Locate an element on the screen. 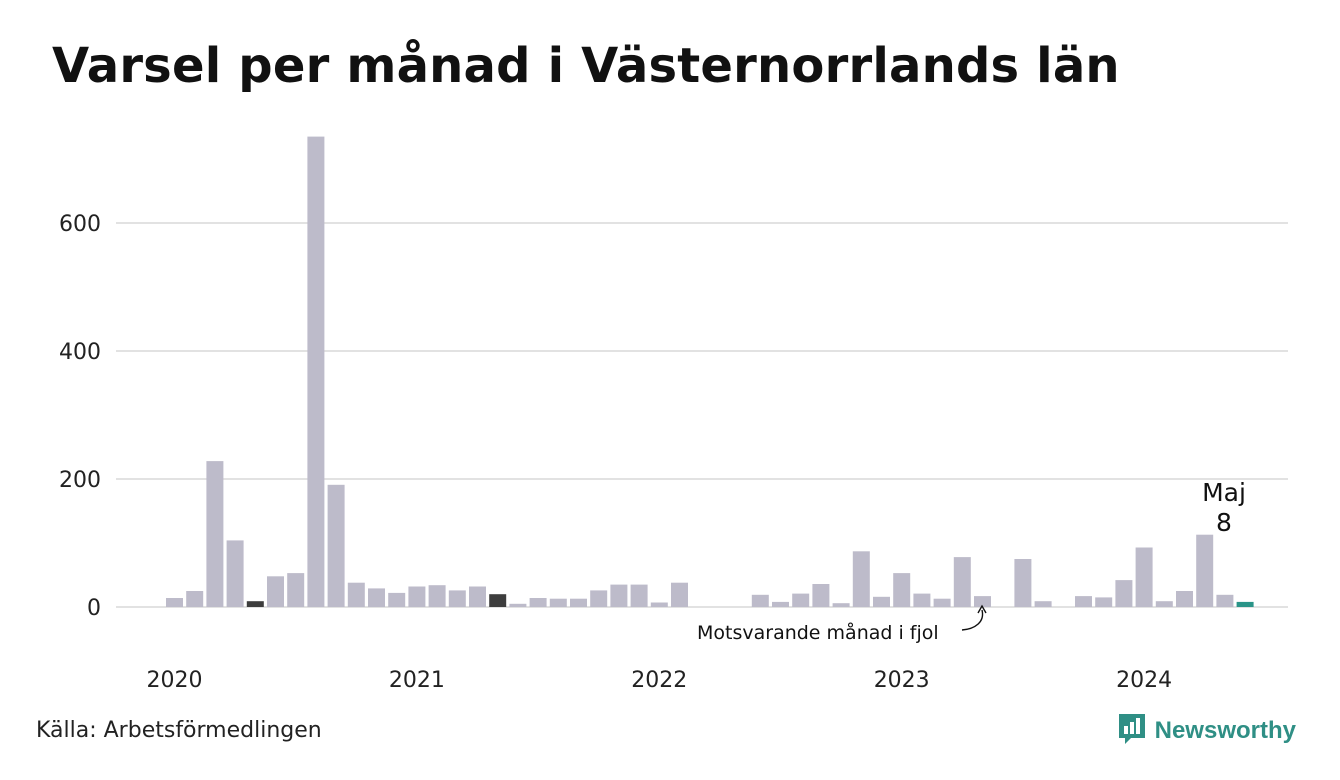 This screenshot has height=780, width=1340. x-tick-label: 2020 is located at coordinates (175, 680).